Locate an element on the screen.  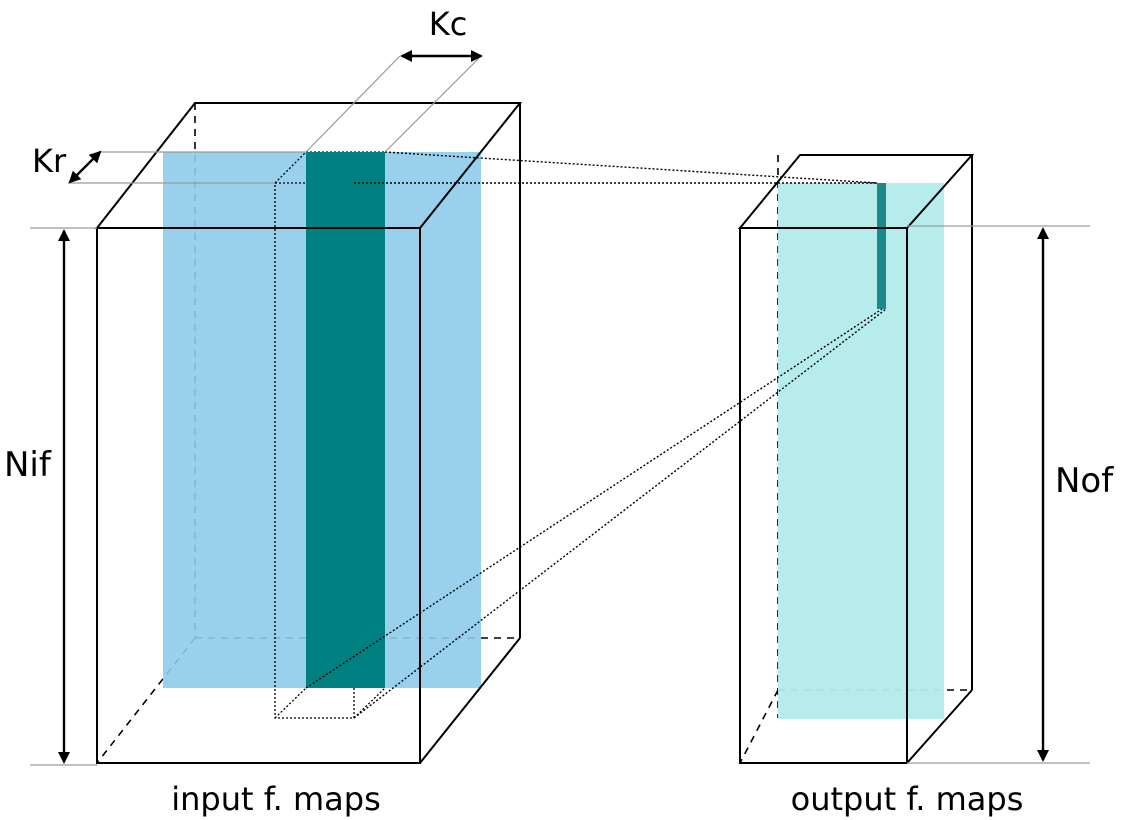
output-feature-plane is located at coordinates (861, 451).